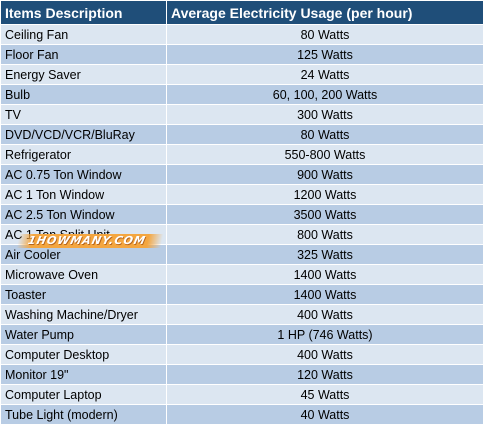  Describe the element at coordinates (84, 35) in the screenshot. I see `item-cell: Ceiling Fan` at that location.